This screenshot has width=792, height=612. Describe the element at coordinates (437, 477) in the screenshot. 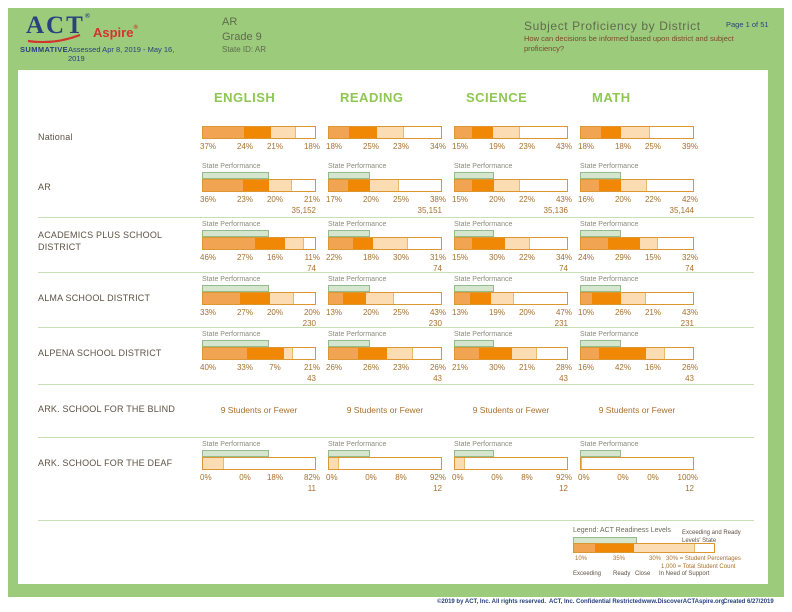

I see `percent-label: 92%` at that location.